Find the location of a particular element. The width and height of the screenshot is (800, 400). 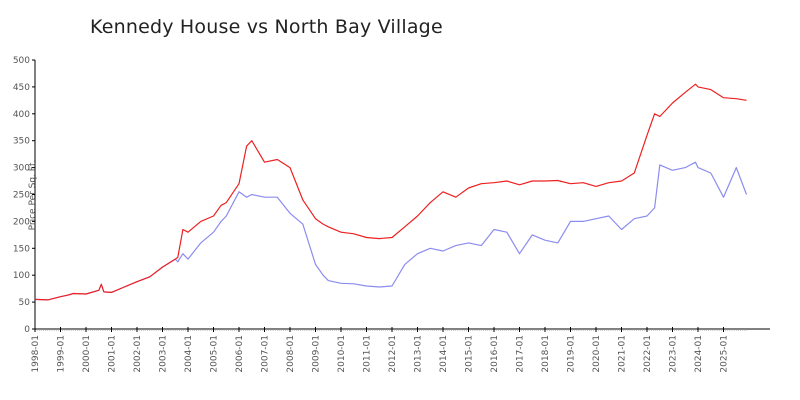

x-tick-label: 2021-01 is located at coordinates (623, 354).